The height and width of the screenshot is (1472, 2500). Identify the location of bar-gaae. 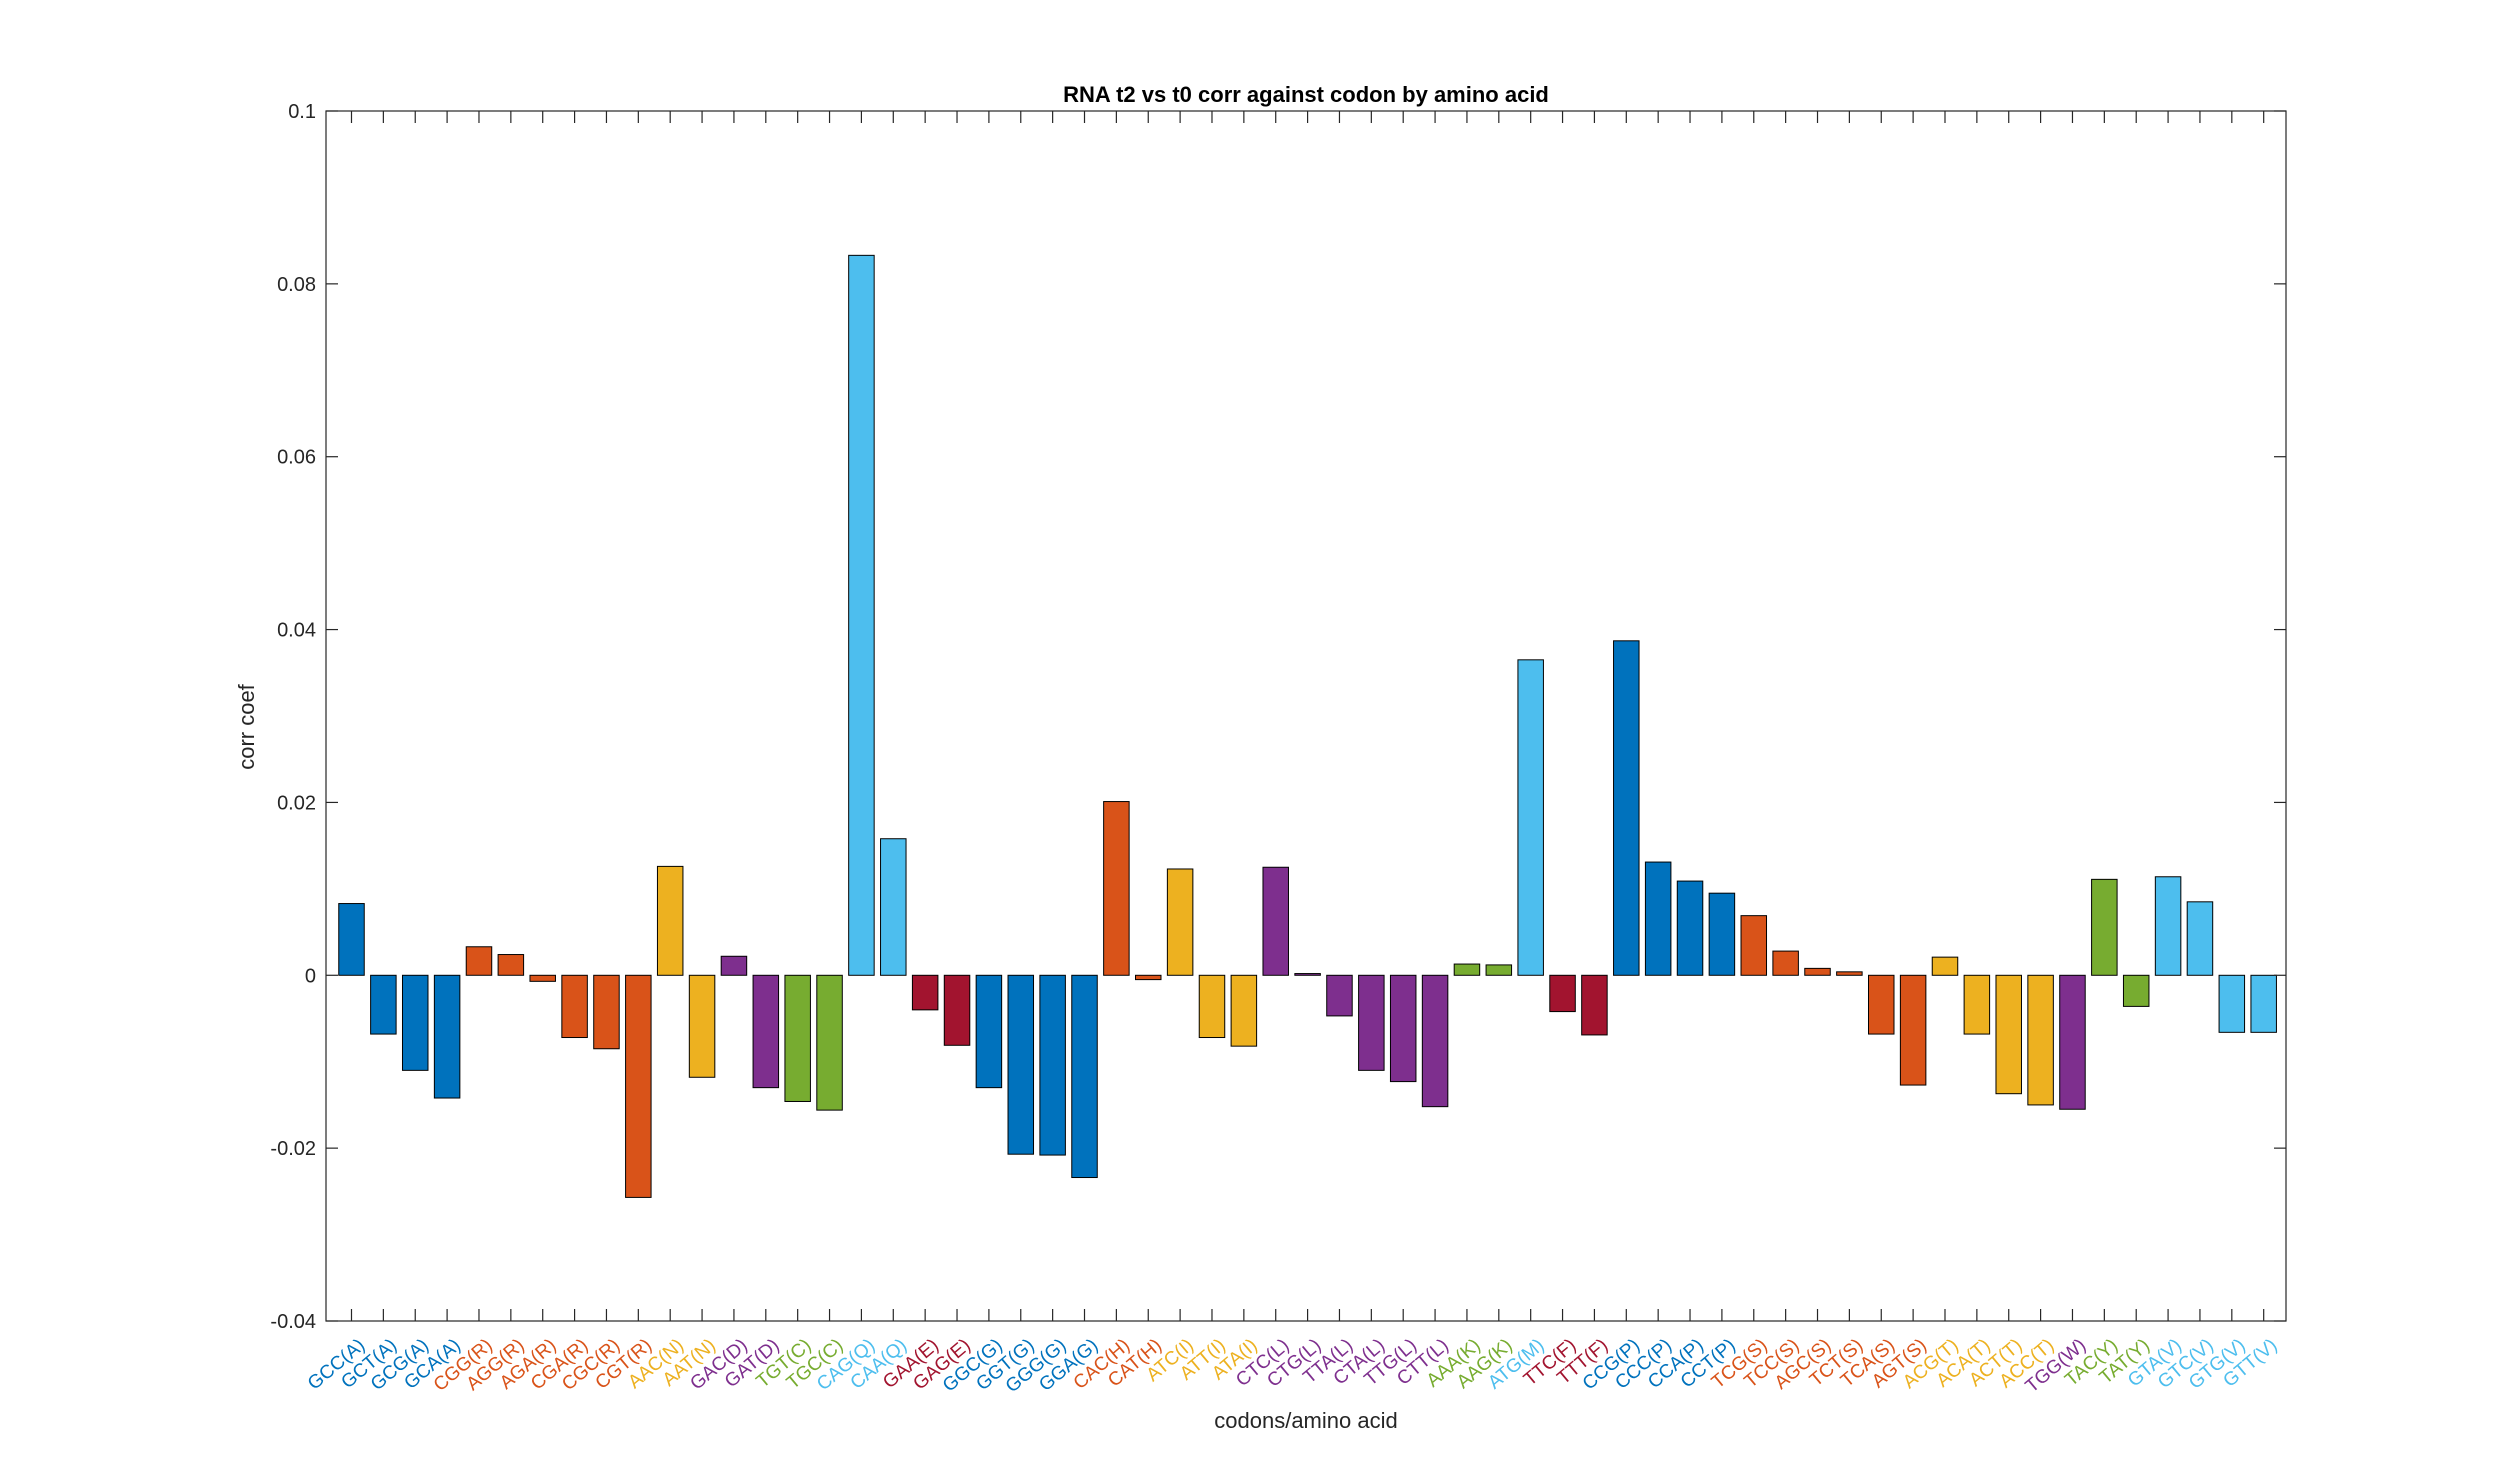
(925, 992).